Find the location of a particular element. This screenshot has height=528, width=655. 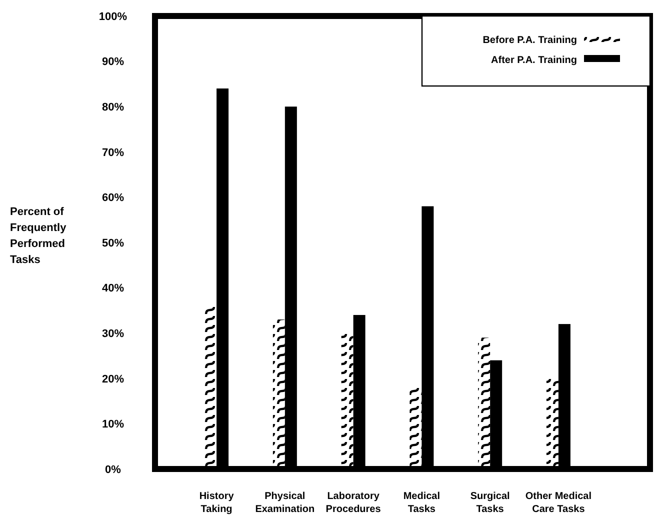

y-tick-label: 0% is located at coordinates (113, 470).